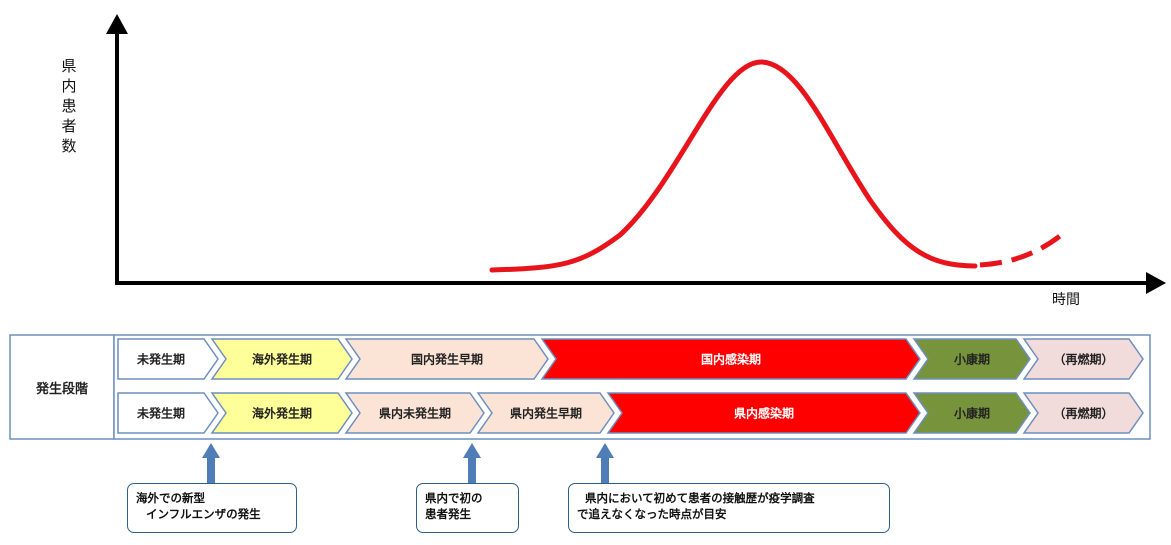 The height and width of the screenshot is (545, 1171). What do you see at coordinates (1156, 283) in the screenshot?
I see `x-axis-arrowhead` at bounding box center [1156, 283].